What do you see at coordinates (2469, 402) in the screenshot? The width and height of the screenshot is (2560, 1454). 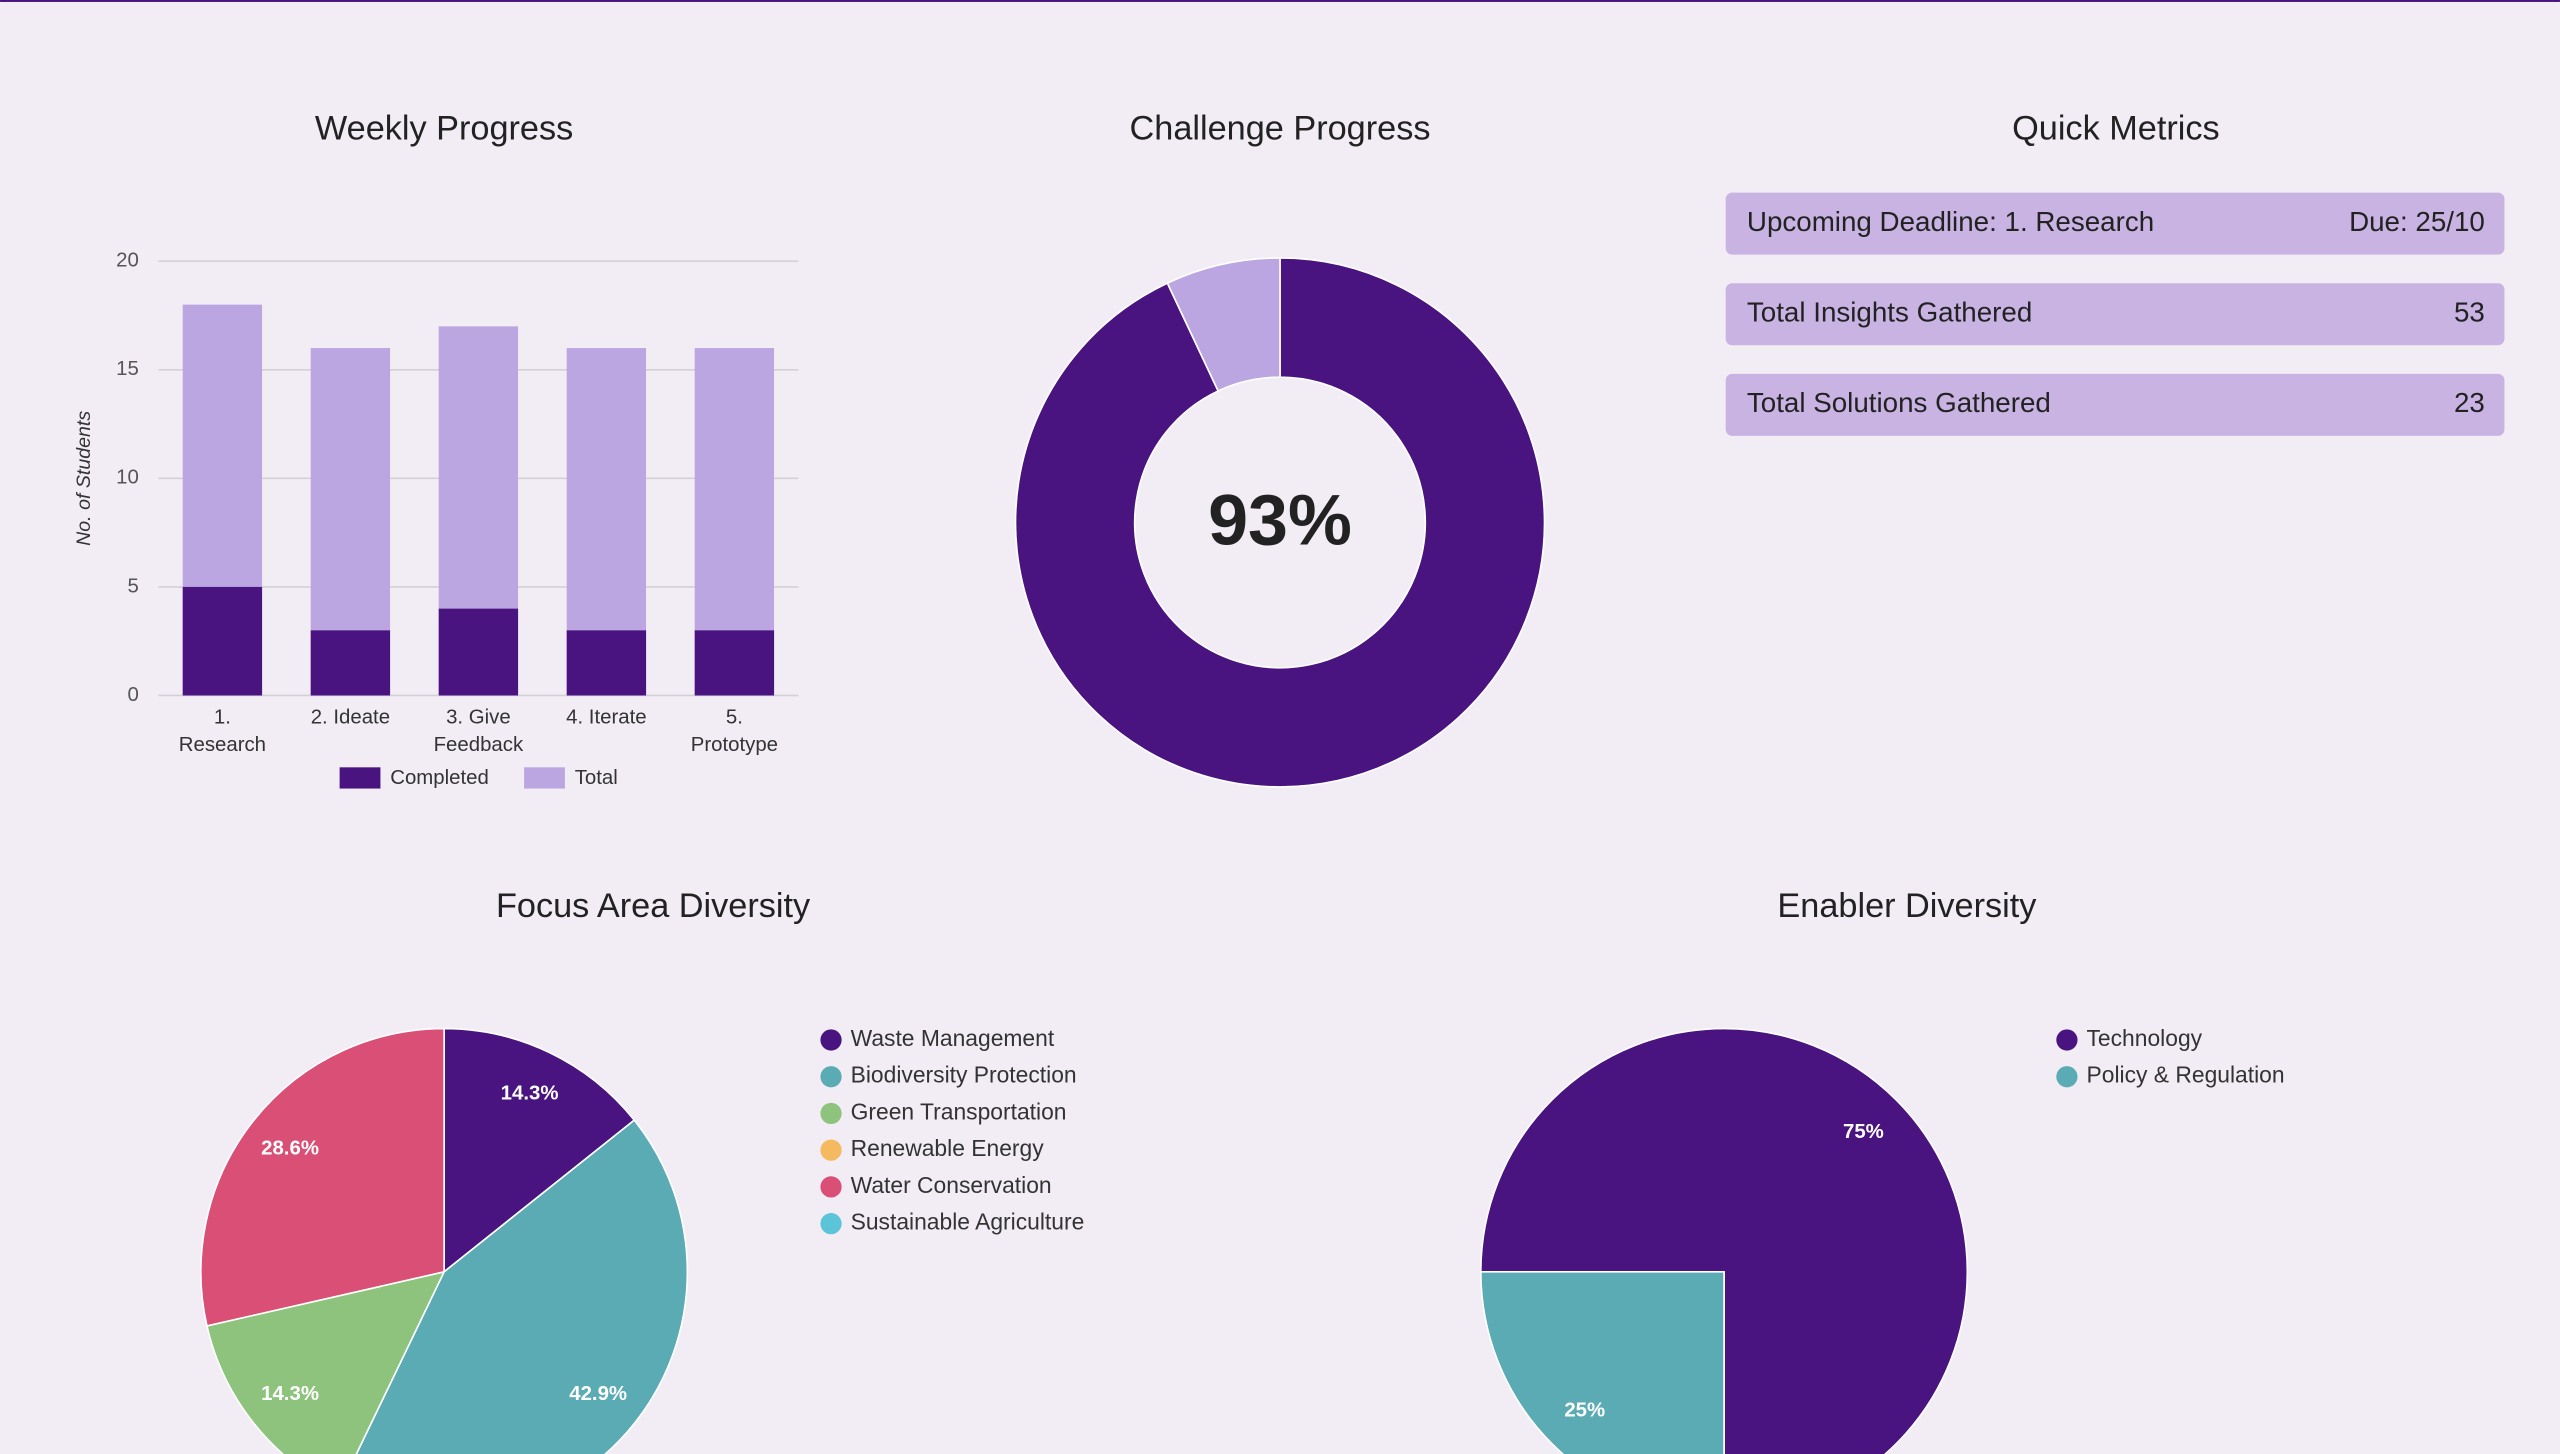 I see `metric-value: 23` at bounding box center [2469, 402].